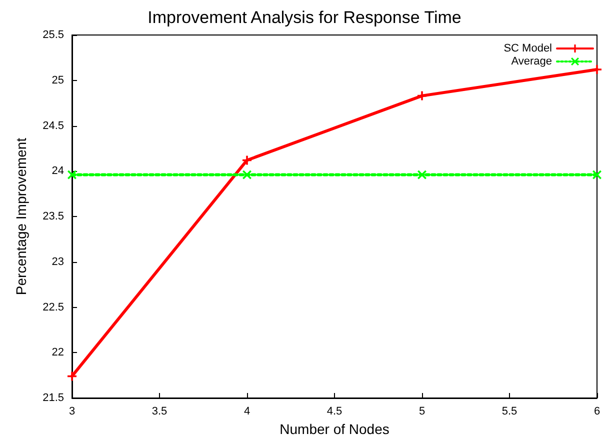  What do you see at coordinates (53, 35) in the screenshot?
I see `y-tick-label: 25.5` at bounding box center [53, 35].